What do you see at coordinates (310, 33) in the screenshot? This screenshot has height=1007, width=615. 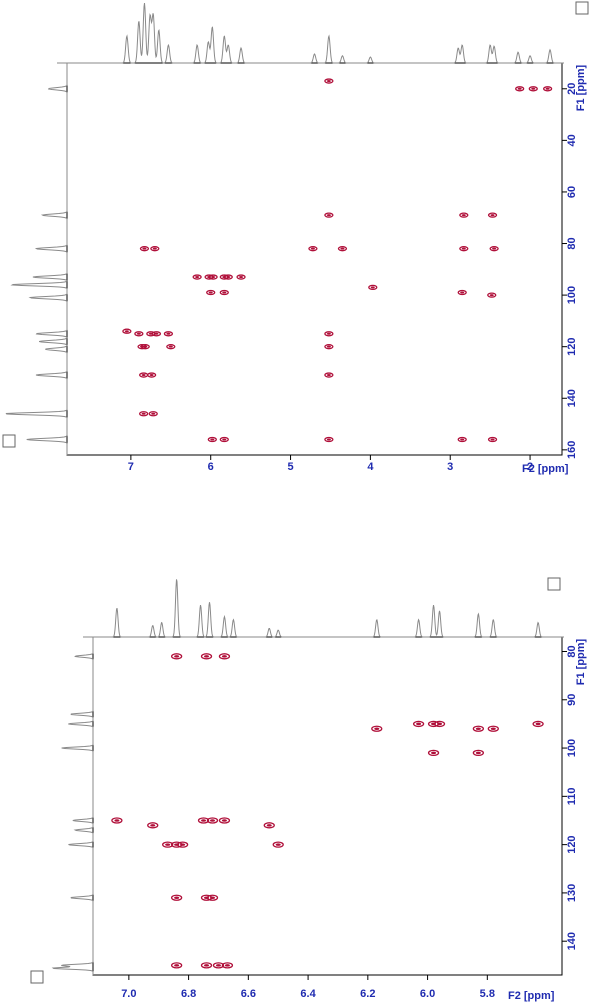 I see `f2-projection-trace` at bounding box center [310, 33].